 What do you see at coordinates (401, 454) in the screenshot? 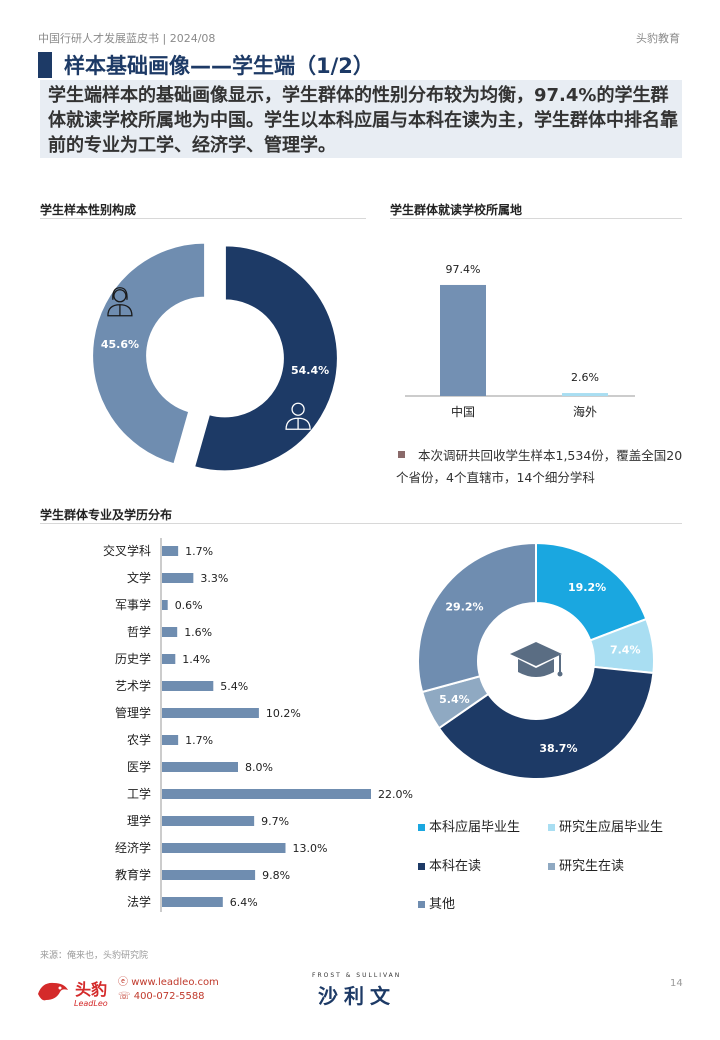
I see `note-bullet` at bounding box center [401, 454].